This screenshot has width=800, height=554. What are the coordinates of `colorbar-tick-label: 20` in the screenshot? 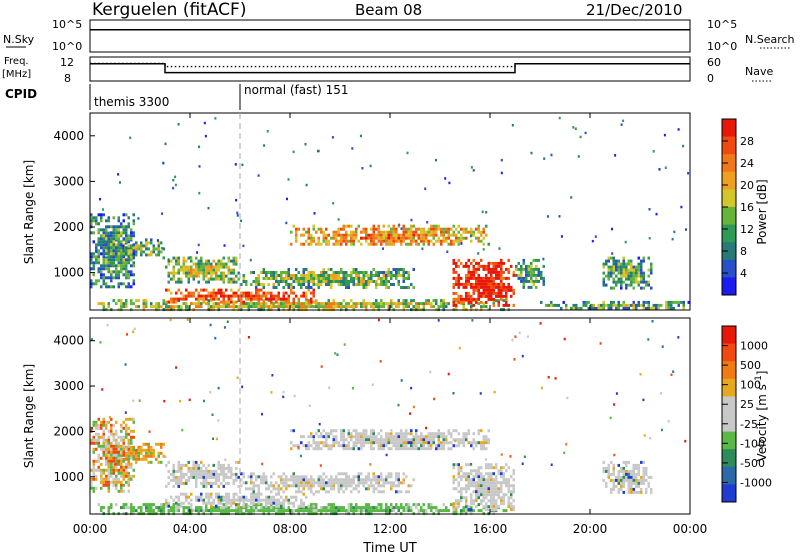 It's located at (747, 185).